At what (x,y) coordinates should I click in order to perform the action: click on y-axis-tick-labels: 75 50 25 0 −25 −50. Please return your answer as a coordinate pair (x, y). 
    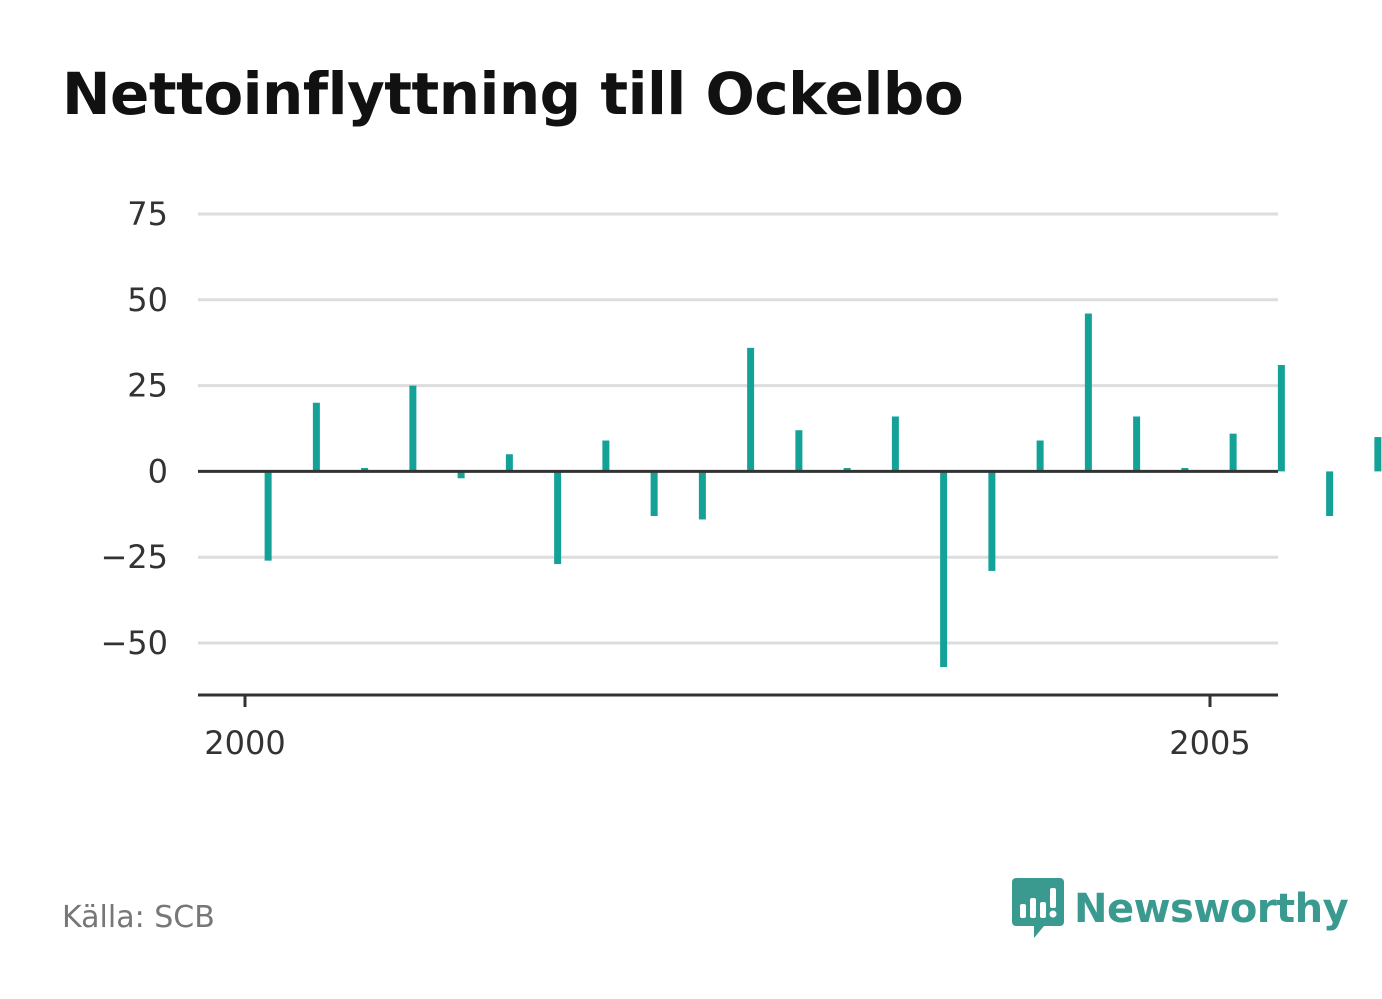
    Looking at the image, I should click on (134, 428).